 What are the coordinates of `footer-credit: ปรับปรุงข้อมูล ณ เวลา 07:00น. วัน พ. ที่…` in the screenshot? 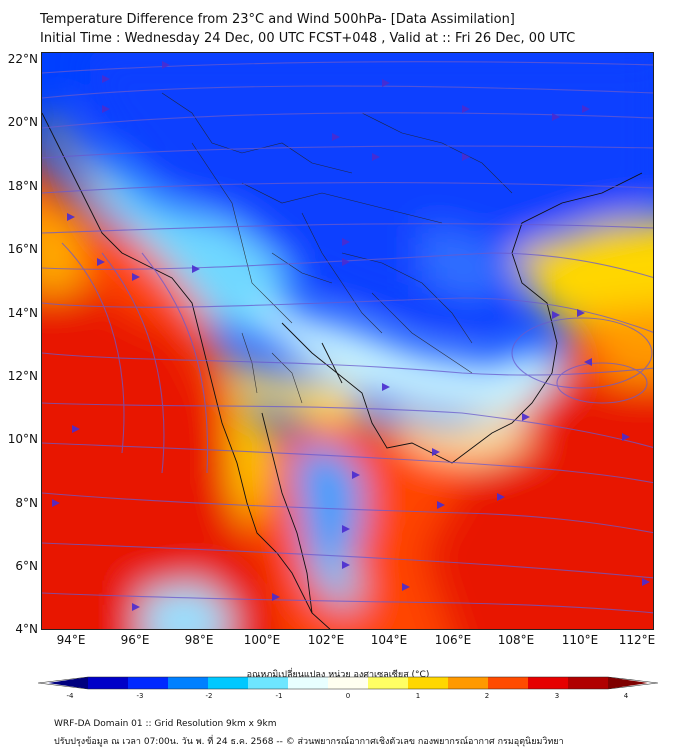 It's located at (309, 742).